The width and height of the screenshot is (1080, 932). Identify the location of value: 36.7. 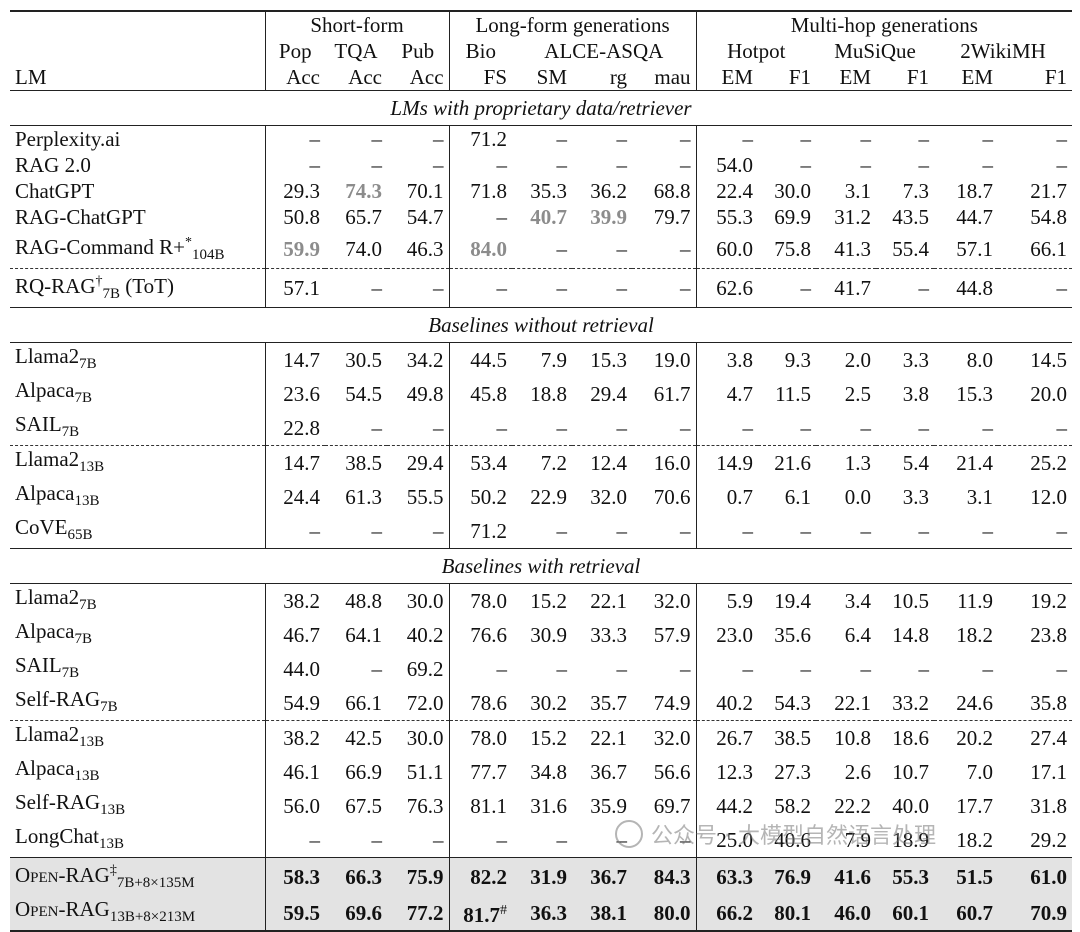
(609, 772).